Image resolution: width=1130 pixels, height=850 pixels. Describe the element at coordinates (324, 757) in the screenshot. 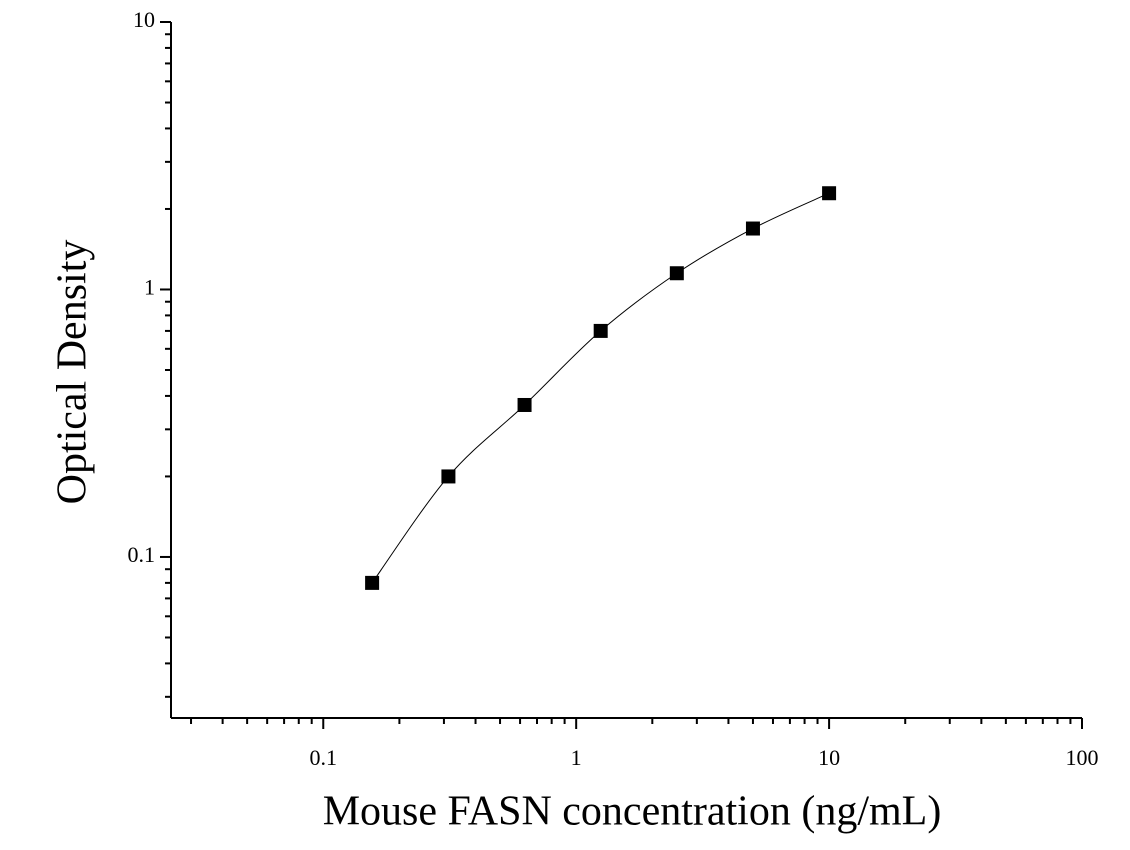

I see `x-tick-label: 0.1` at that location.